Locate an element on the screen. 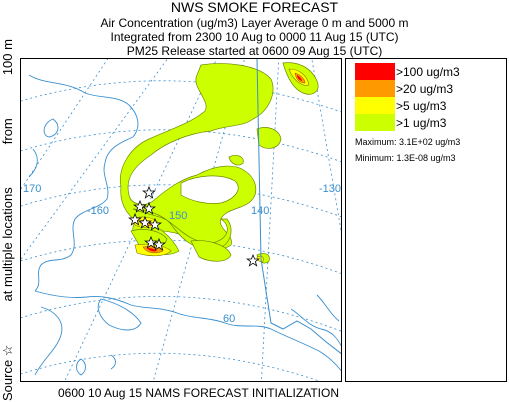 Image resolution: width=509 pixels, height=402 pixels. legend-label: >20 ug/m3 is located at coordinates (425, 88).